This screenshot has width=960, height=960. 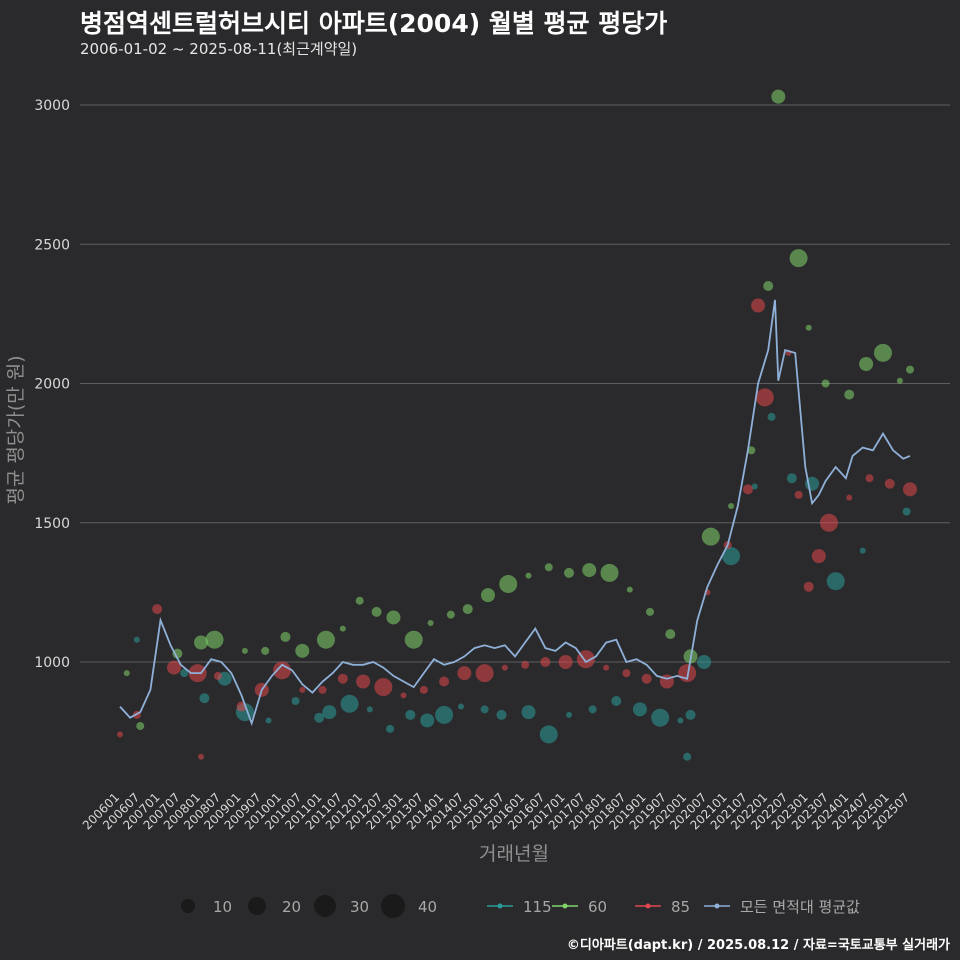 I want to click on y-tick-3000: 3000, so click(x=52, y=106).